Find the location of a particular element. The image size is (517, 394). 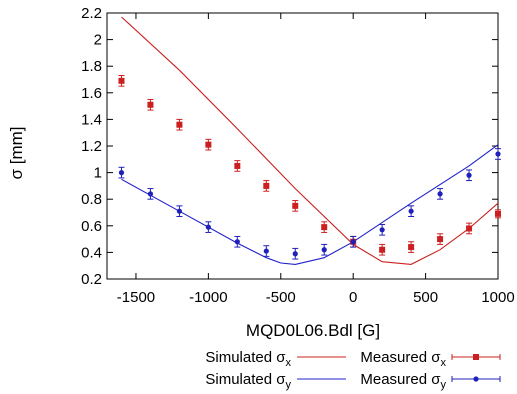

y-tick-label: 2.2 is located at coordinates (91, 13).